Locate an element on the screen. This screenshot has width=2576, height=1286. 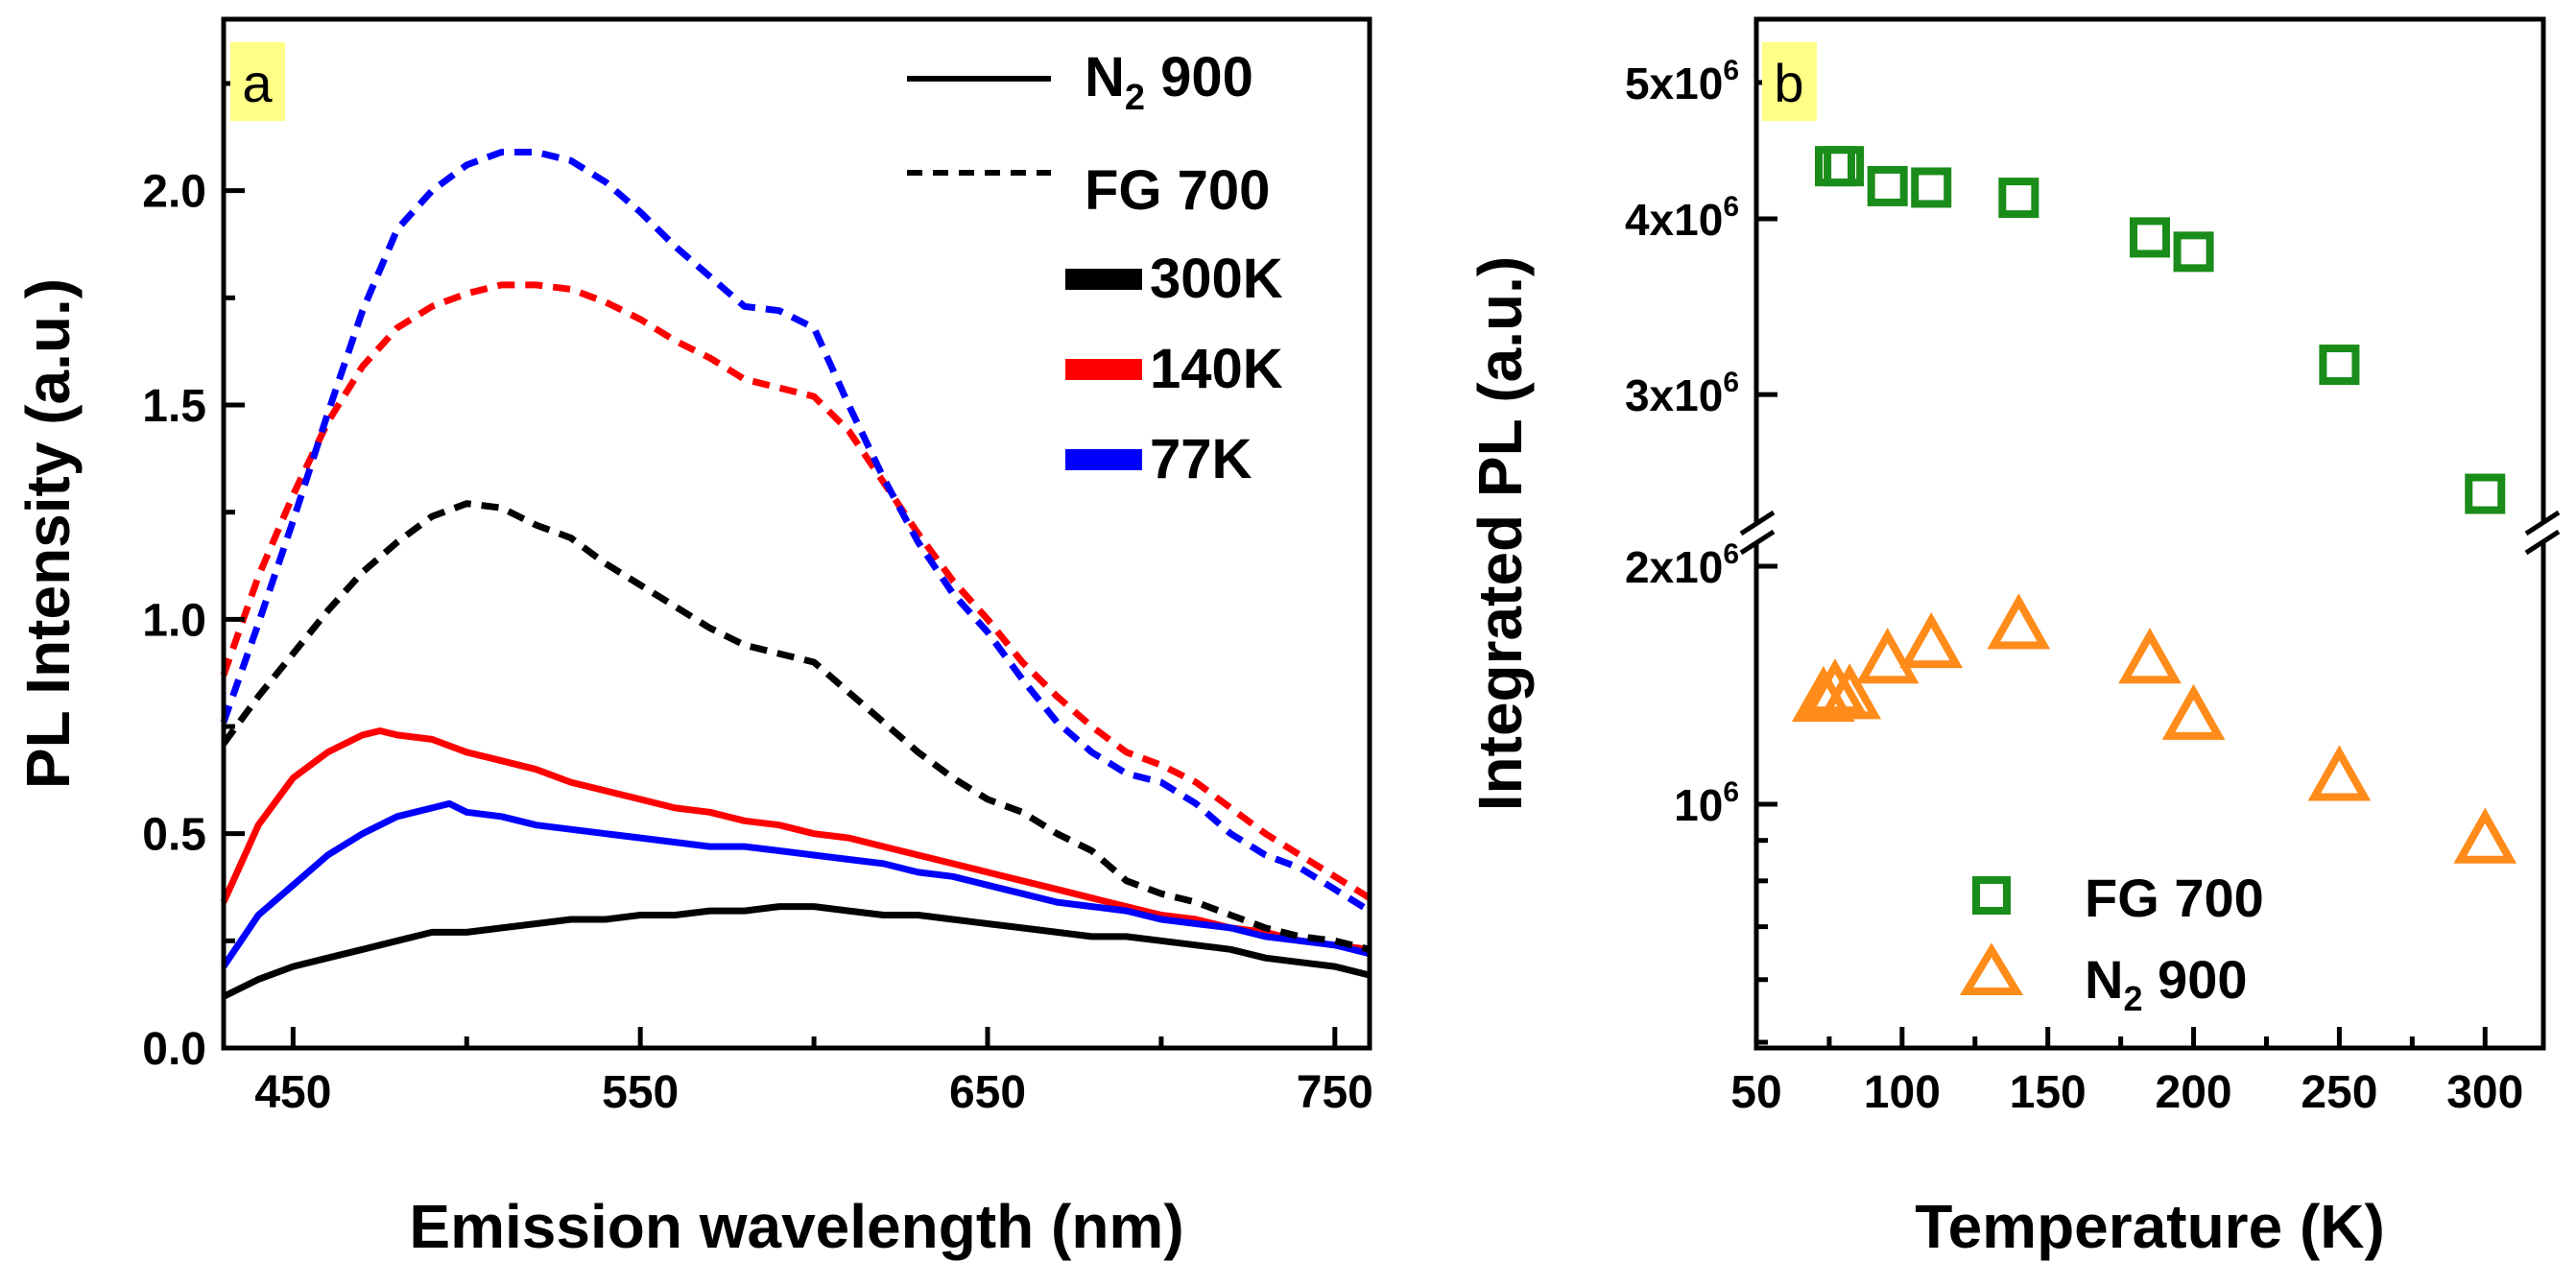
legend-fg-700-label: FG 700 is located at coordinates (1177, 190).